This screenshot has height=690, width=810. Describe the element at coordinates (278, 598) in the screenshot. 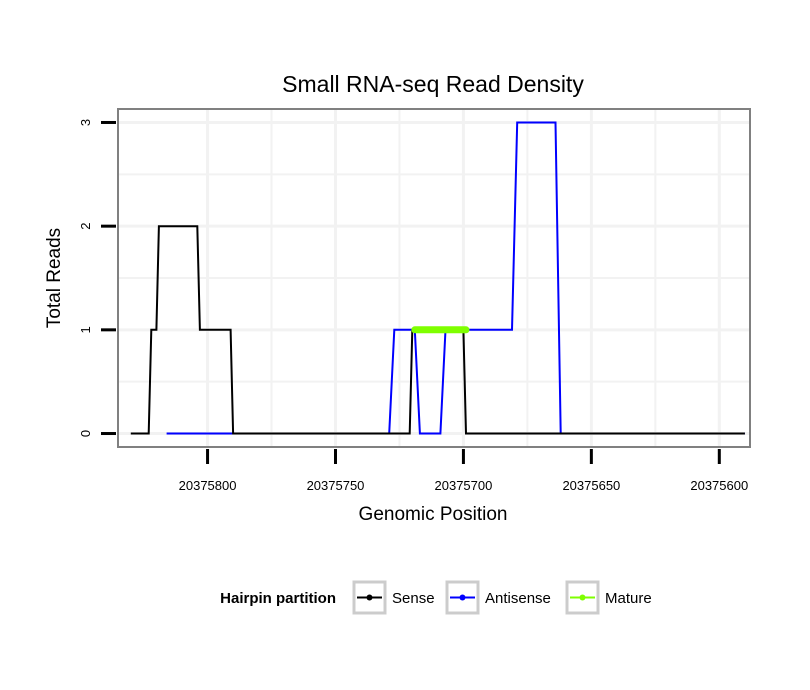

I see `legend-title: Hairpin partition` at that location.